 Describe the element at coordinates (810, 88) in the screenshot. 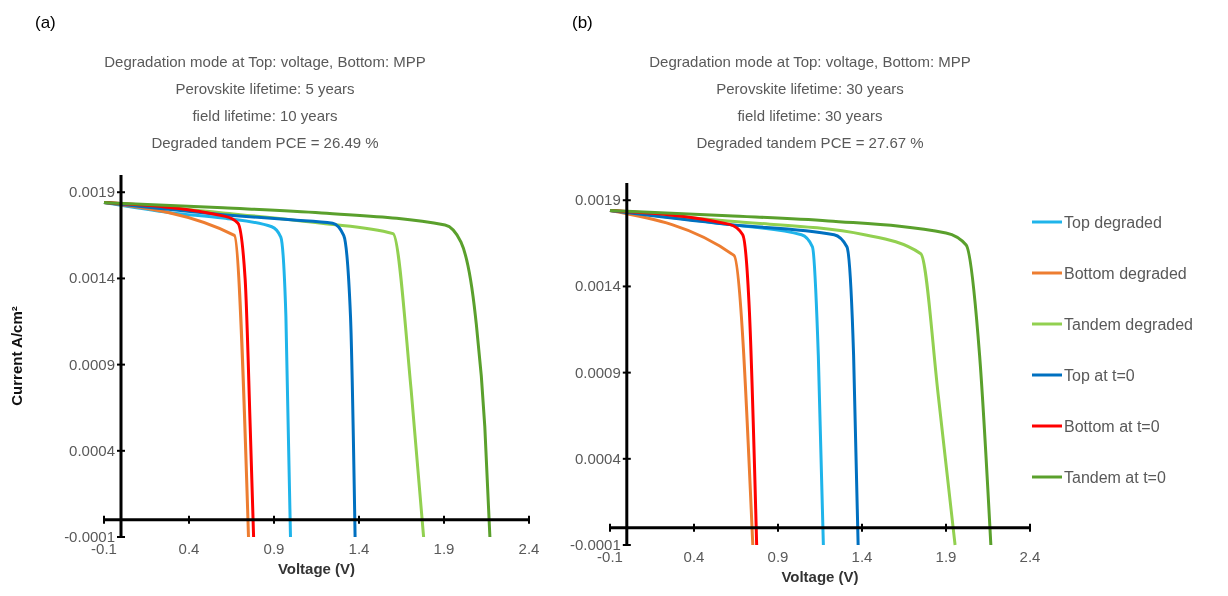

I see `text: Perovskite lifetime: 30 years` at that location.